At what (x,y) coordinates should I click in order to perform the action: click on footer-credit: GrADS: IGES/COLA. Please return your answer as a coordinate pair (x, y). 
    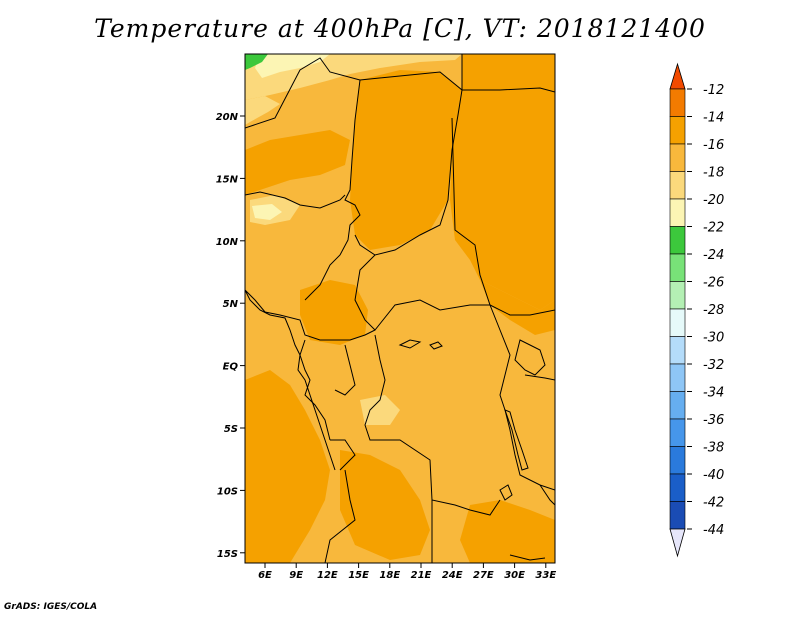
    Looking at the image, I should click on (51, 607).